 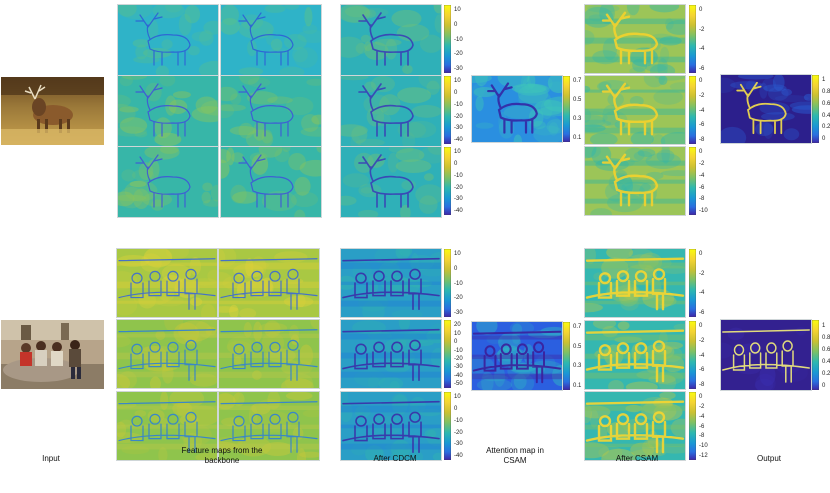 What do you see at coordinates (395, 458) in the screenshot?
I see `label-after-cdcm: After CDCM` at bounding box center [395, 458].